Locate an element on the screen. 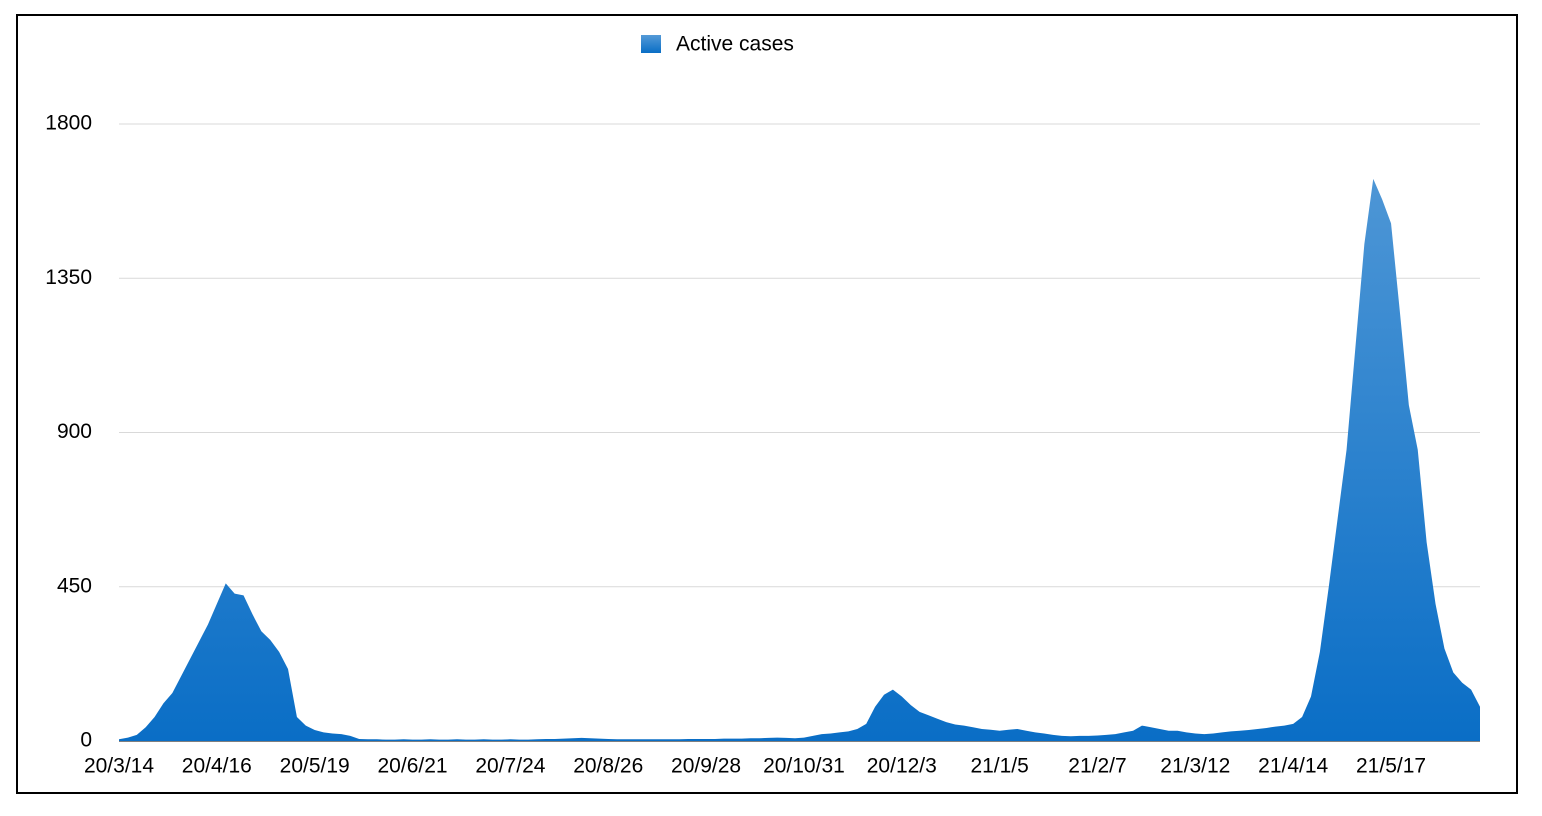 The image size is (1542, 816). x-tick-label: 20/8/26 is located at coordinates (608, 766).